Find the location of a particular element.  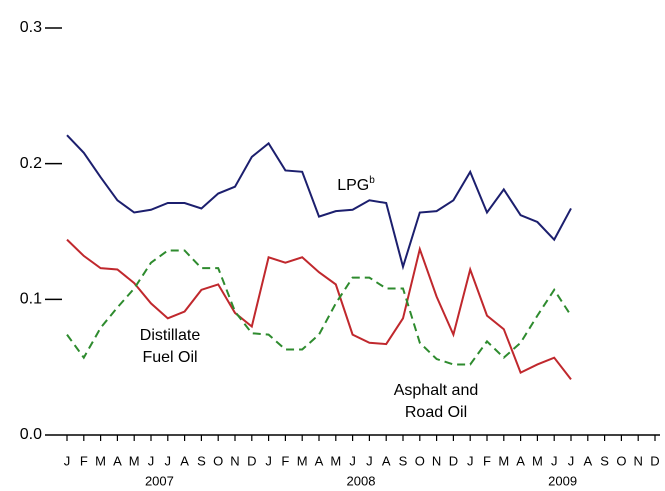

y-tick-label: 0.0 is located at coordinates (31, 434).